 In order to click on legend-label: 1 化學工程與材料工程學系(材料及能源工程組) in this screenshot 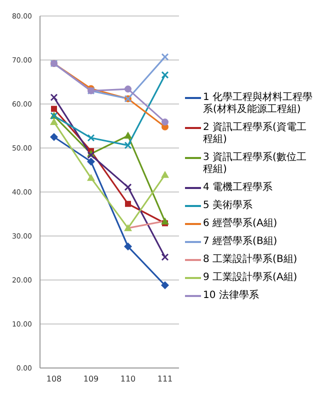, I will do `click(258, 104)`.